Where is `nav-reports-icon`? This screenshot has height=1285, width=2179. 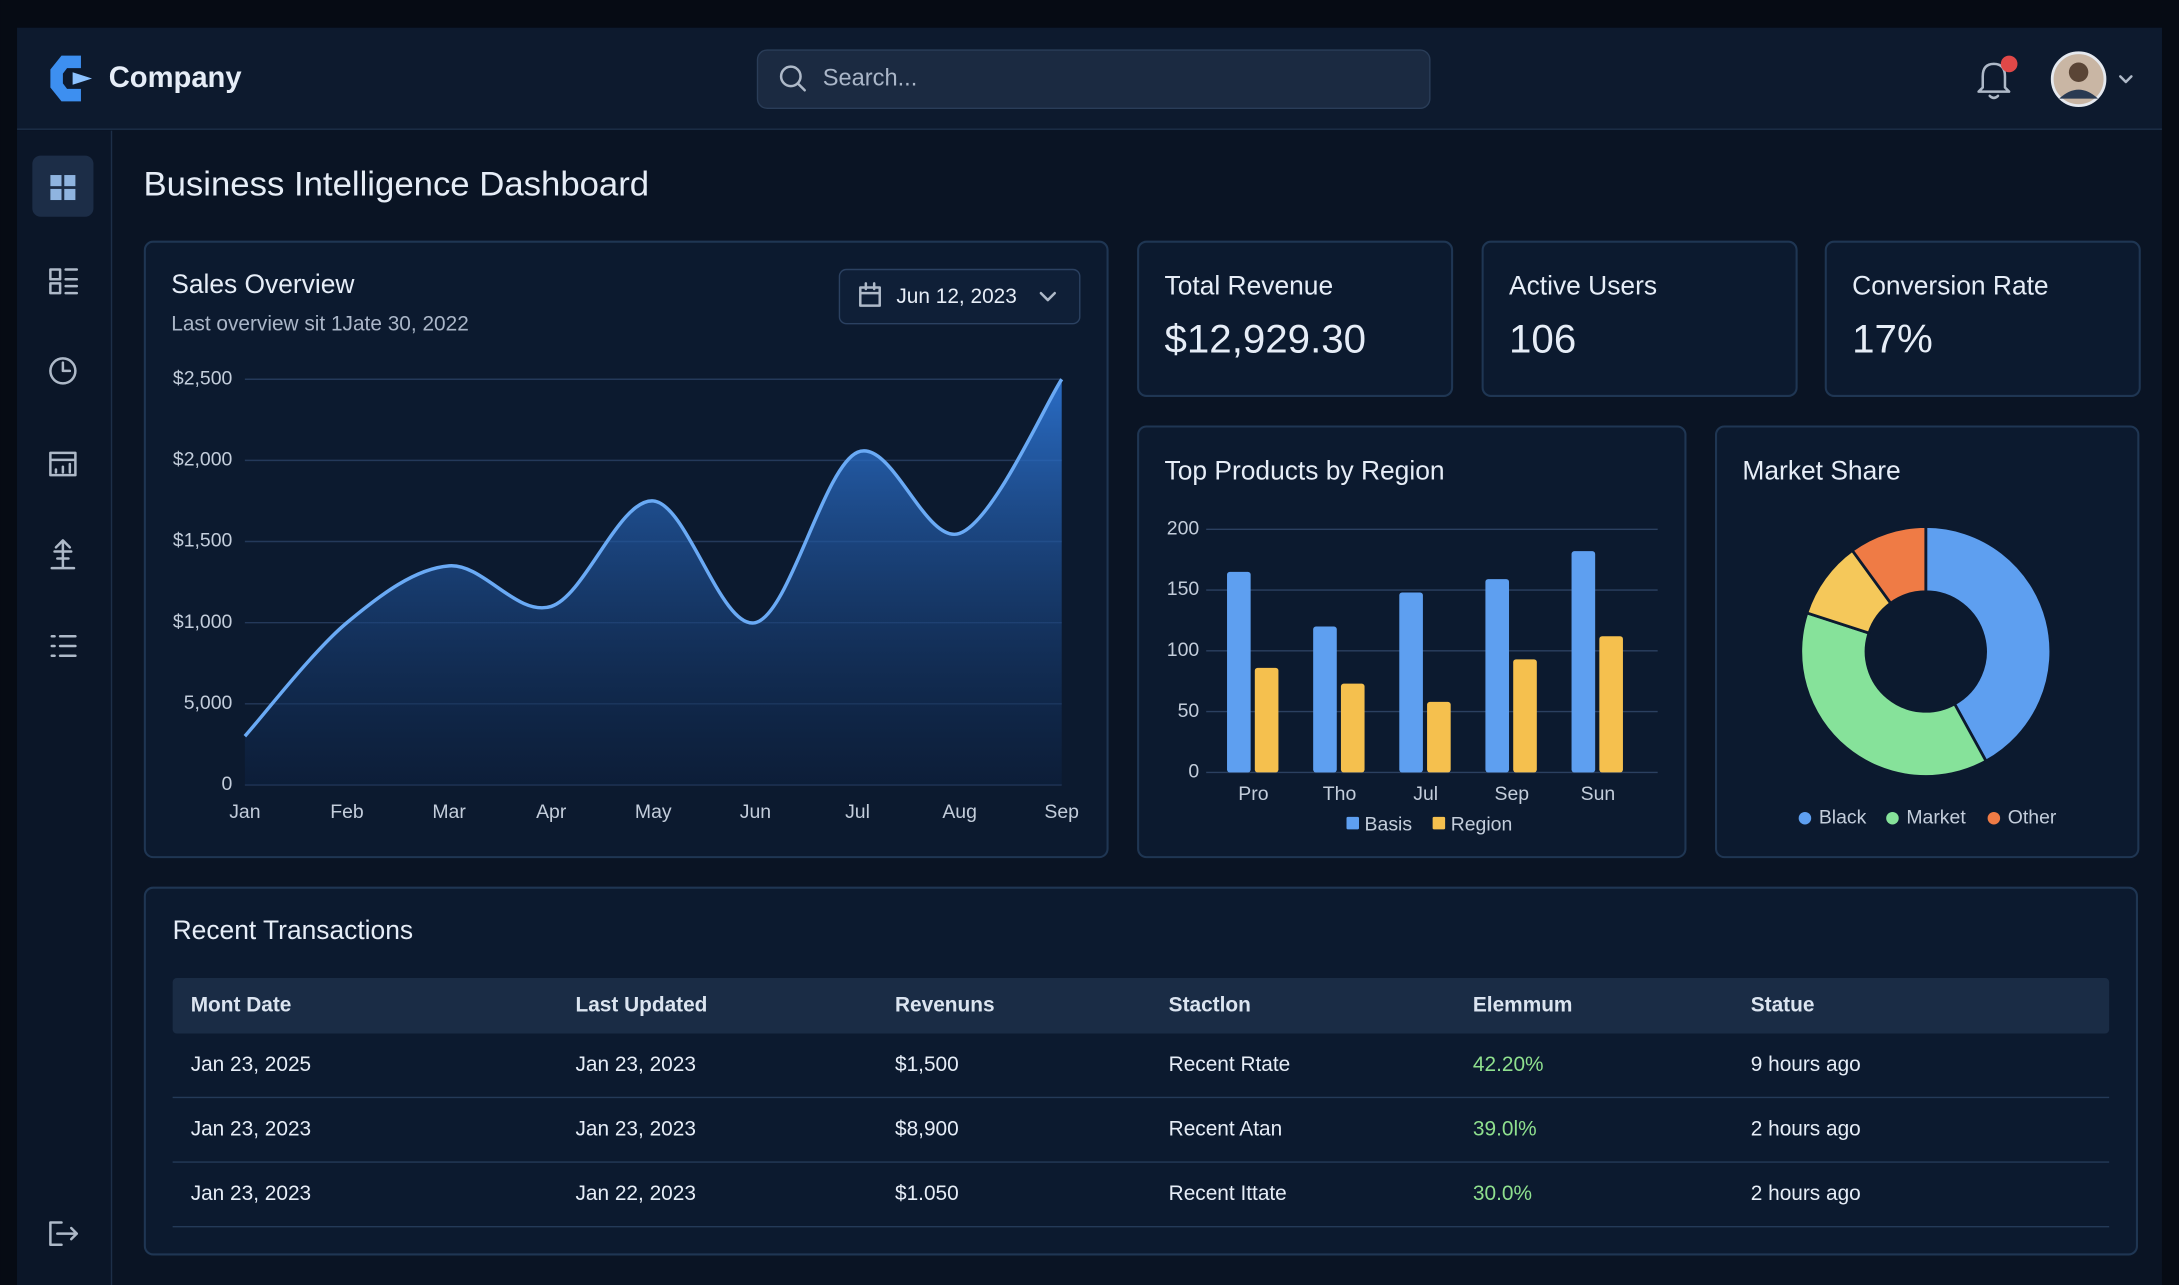
nav-reports-icon is located at coordinates (64, 281).